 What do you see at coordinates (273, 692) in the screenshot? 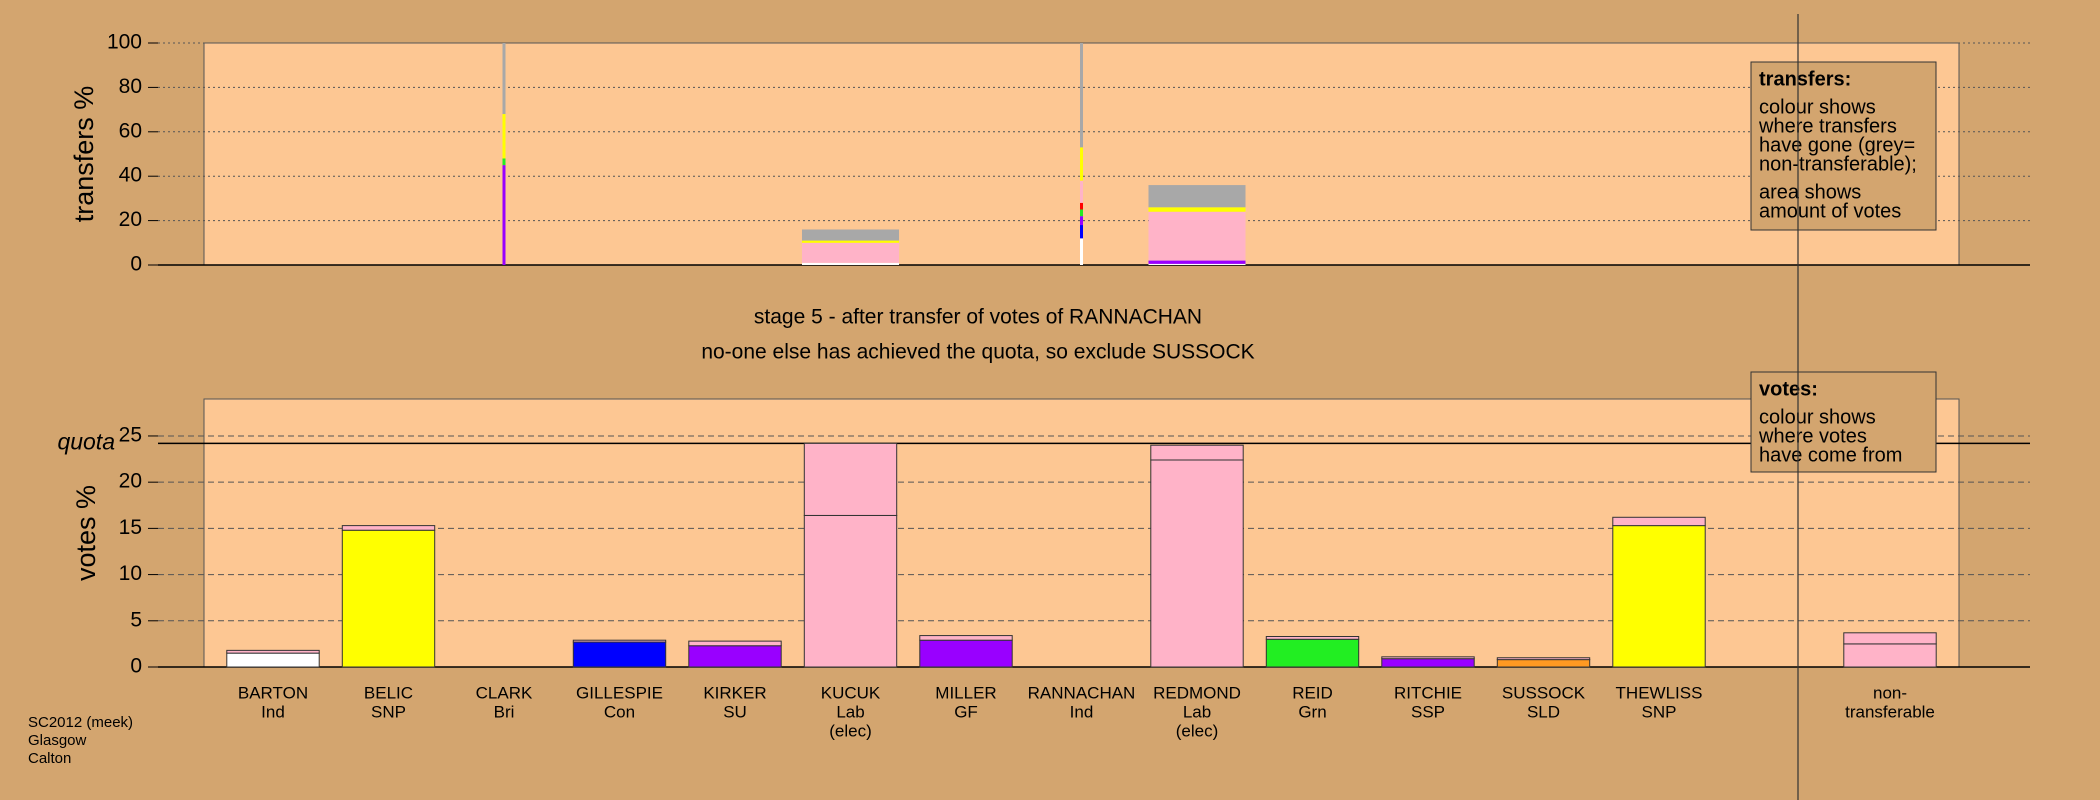
I see `x-tick-label: BARTON` at bounding box center [273, 692].